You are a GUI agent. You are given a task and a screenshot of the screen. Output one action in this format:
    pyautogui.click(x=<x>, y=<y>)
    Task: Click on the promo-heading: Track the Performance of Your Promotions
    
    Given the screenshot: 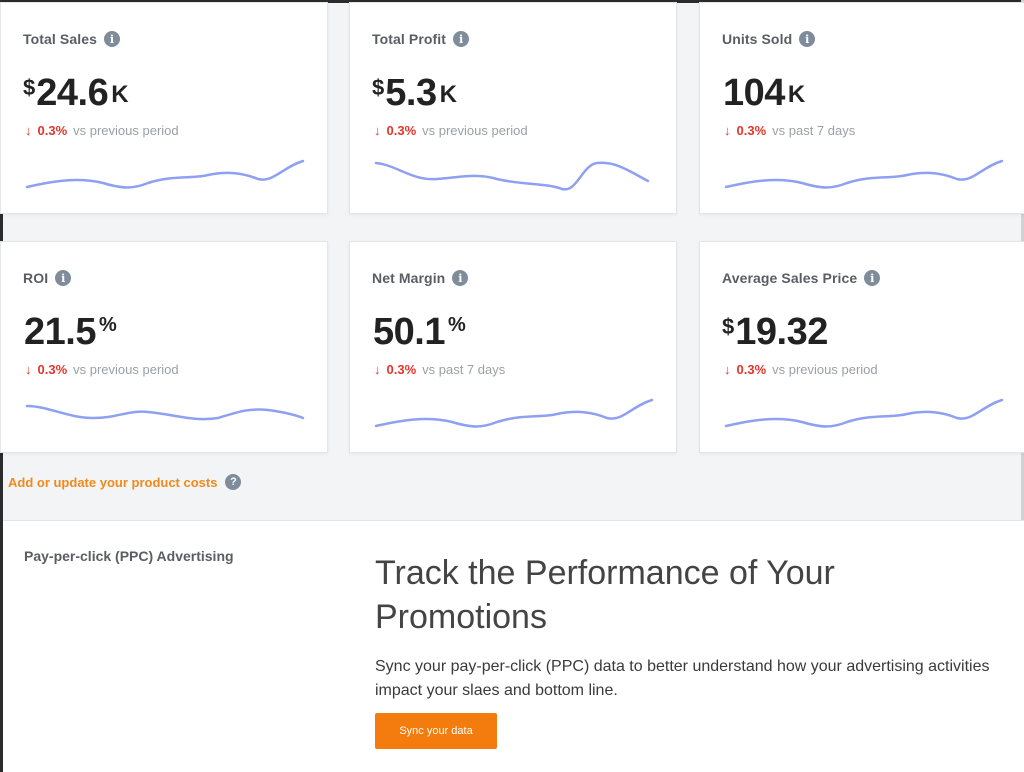 What is the action you would take?
    pyautogui.click(x=605, y=595)
    